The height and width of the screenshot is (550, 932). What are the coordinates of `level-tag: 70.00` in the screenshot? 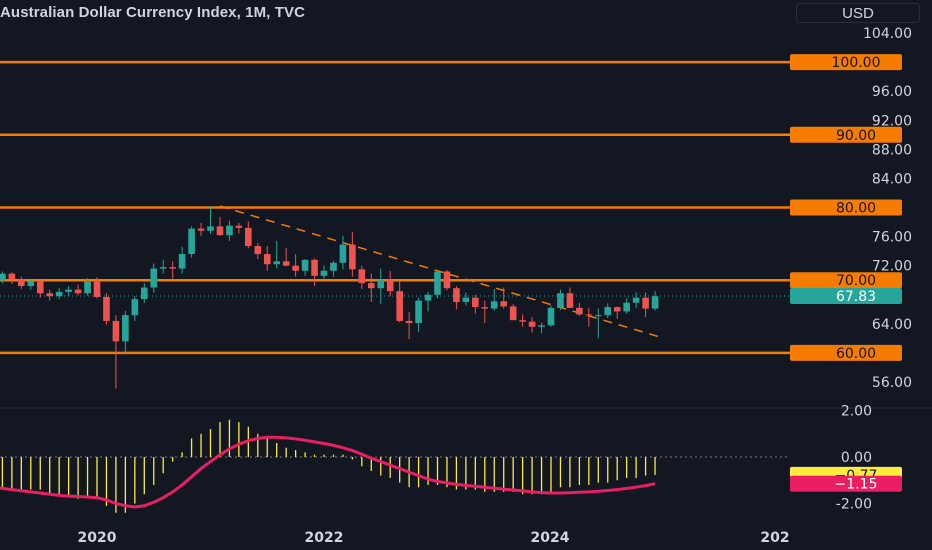 It's located at (856, 281).